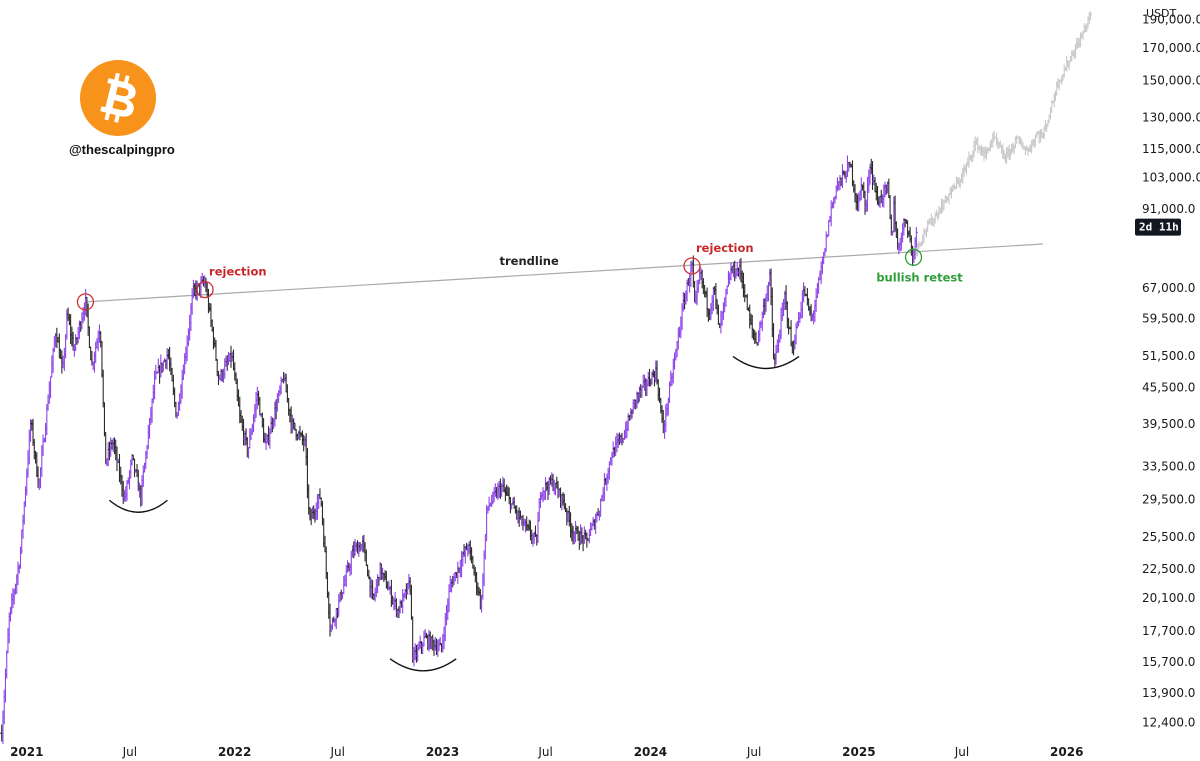  Describe the element at coordinates (650, 752) in the screenshot. I see `x-tick-label: 2024` at that location.